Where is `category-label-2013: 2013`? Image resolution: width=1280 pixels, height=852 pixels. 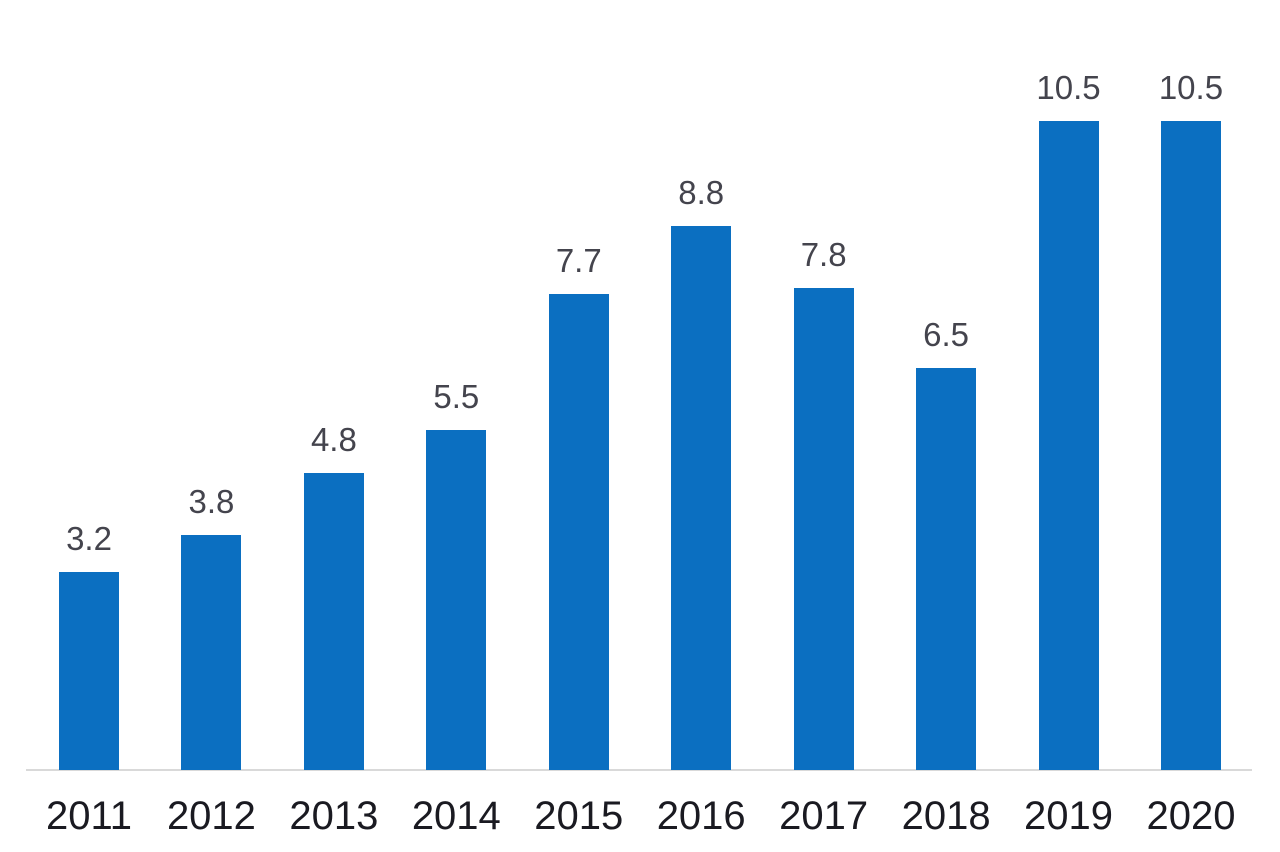 category-label-2013: 2013 is located at coordinates (334, 816).